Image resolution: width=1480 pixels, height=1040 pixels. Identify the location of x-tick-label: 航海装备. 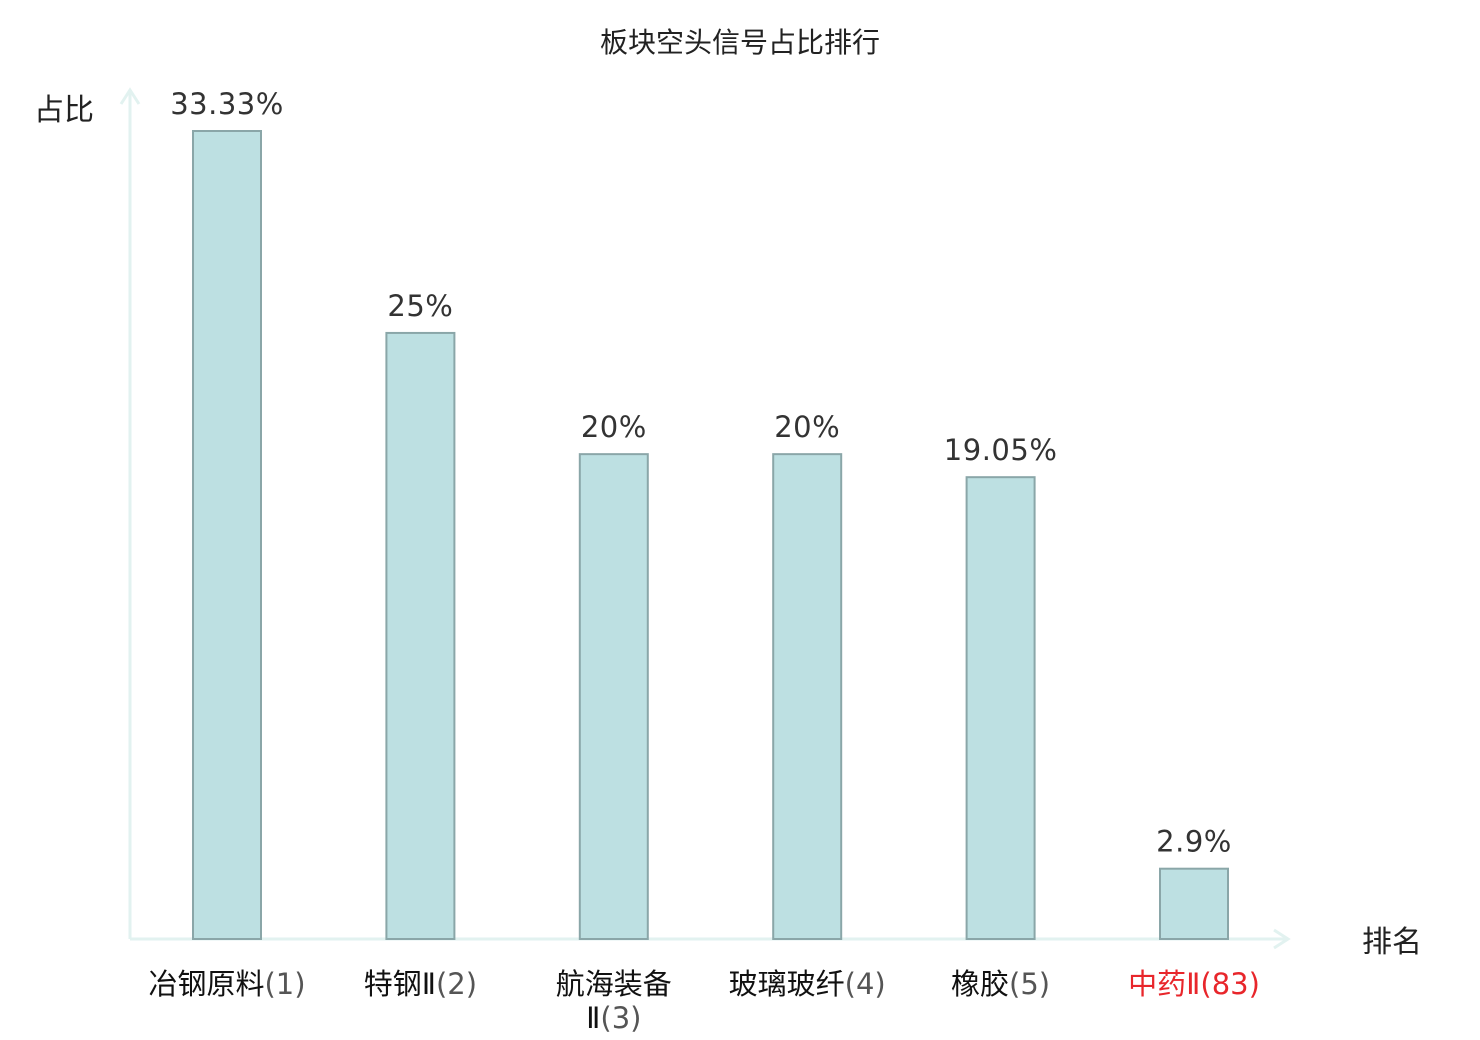
(614, 984).